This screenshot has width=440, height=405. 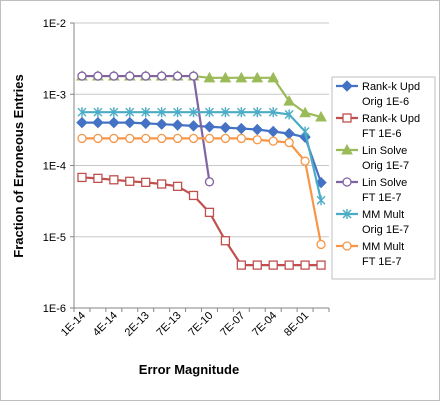 I want to click on legend-label: Orig 1E-6, so click(x=385, y=102).